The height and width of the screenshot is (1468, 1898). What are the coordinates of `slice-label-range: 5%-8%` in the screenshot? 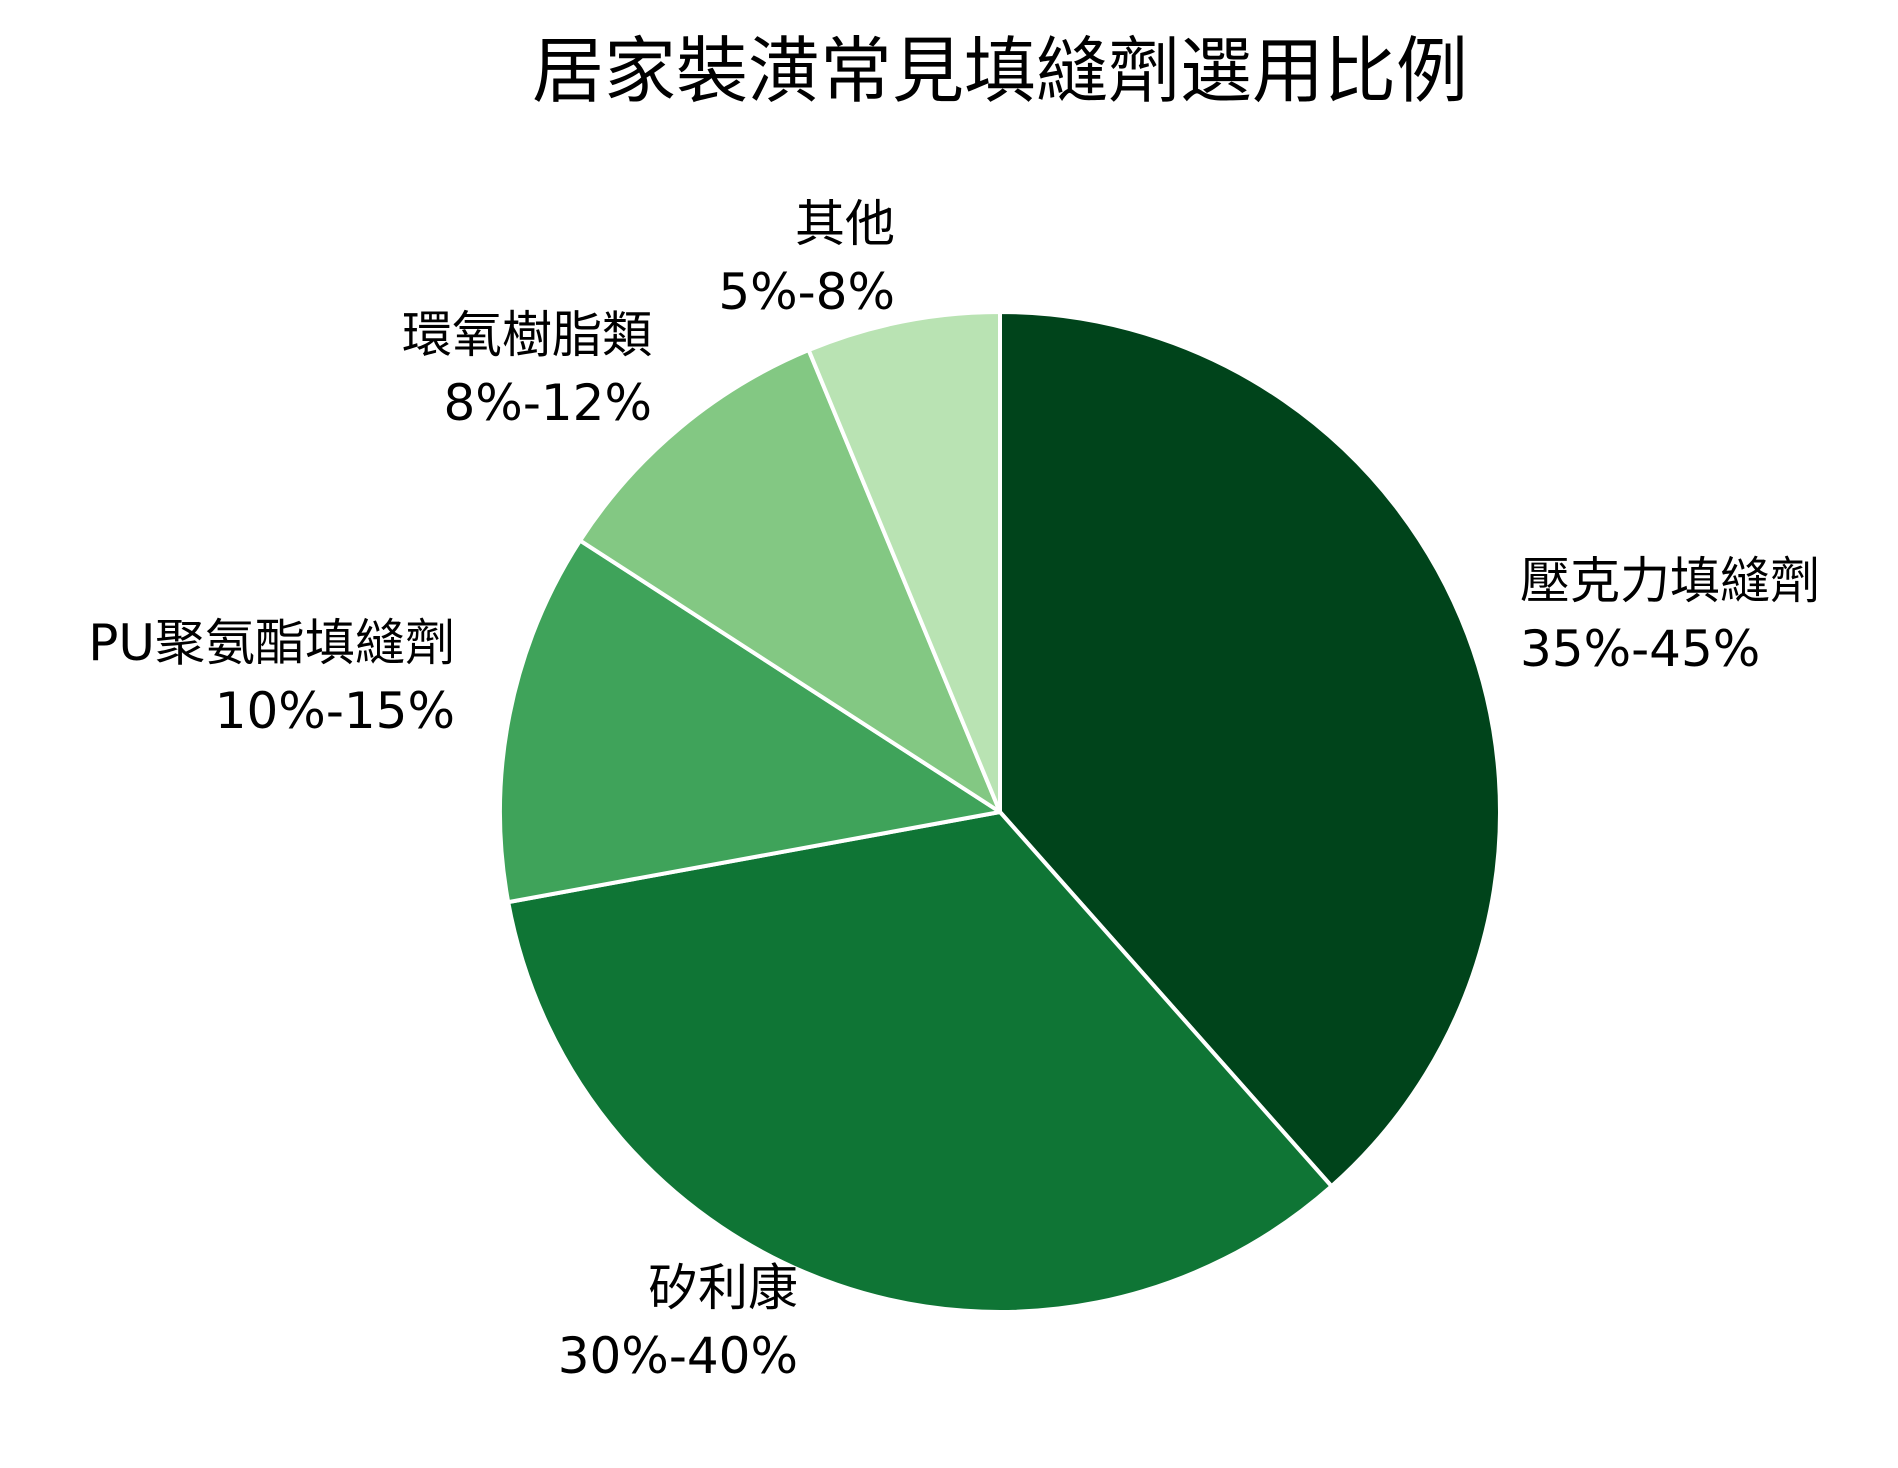 It's located at (806, 292).